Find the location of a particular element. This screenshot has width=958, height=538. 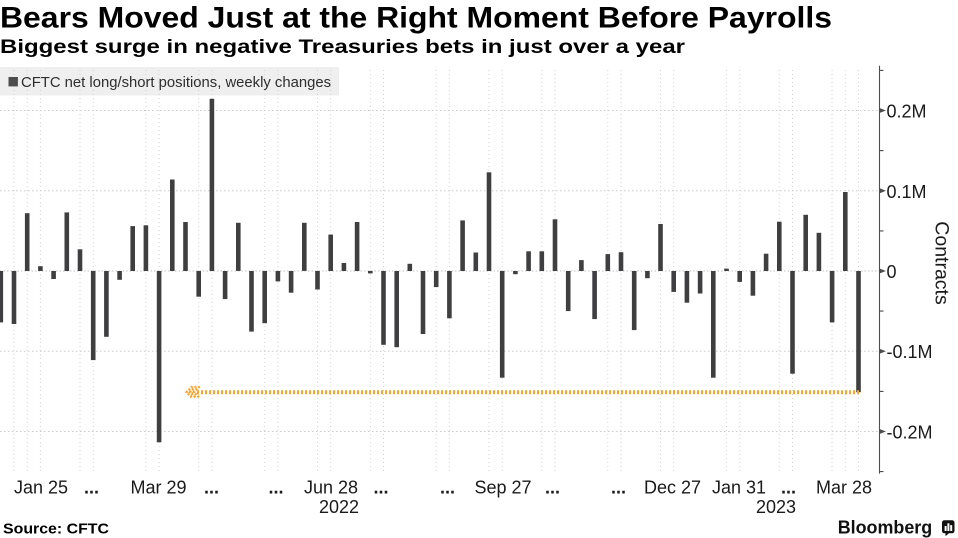

svg-text: -0.1M is located at coordinates (910, 352).